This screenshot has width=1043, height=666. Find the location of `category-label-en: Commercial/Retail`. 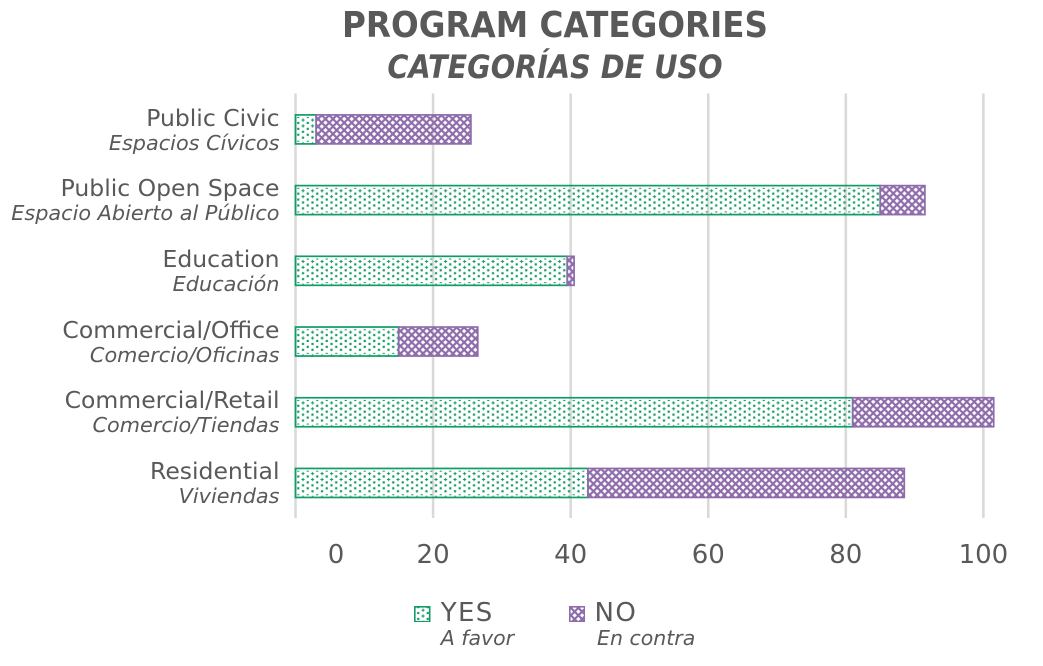

category-label-en: Commercial/Retail is located at coordinates (172, 400).